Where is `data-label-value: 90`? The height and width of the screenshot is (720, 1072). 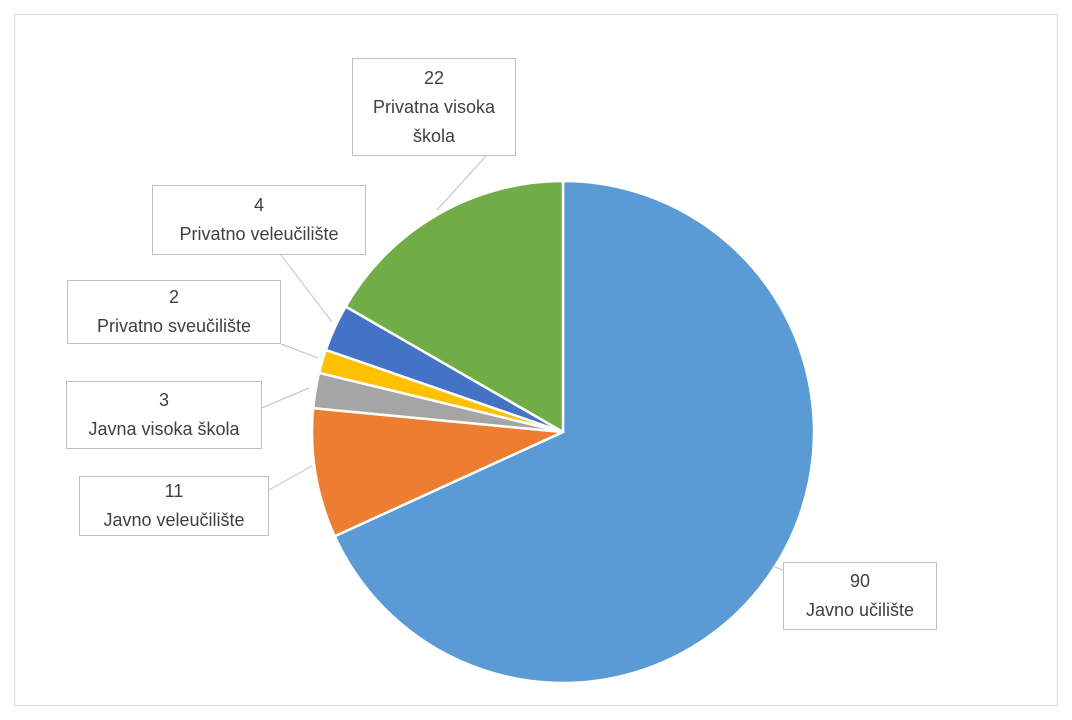
data-label-value: 90 is located at coordinates (860, 581).